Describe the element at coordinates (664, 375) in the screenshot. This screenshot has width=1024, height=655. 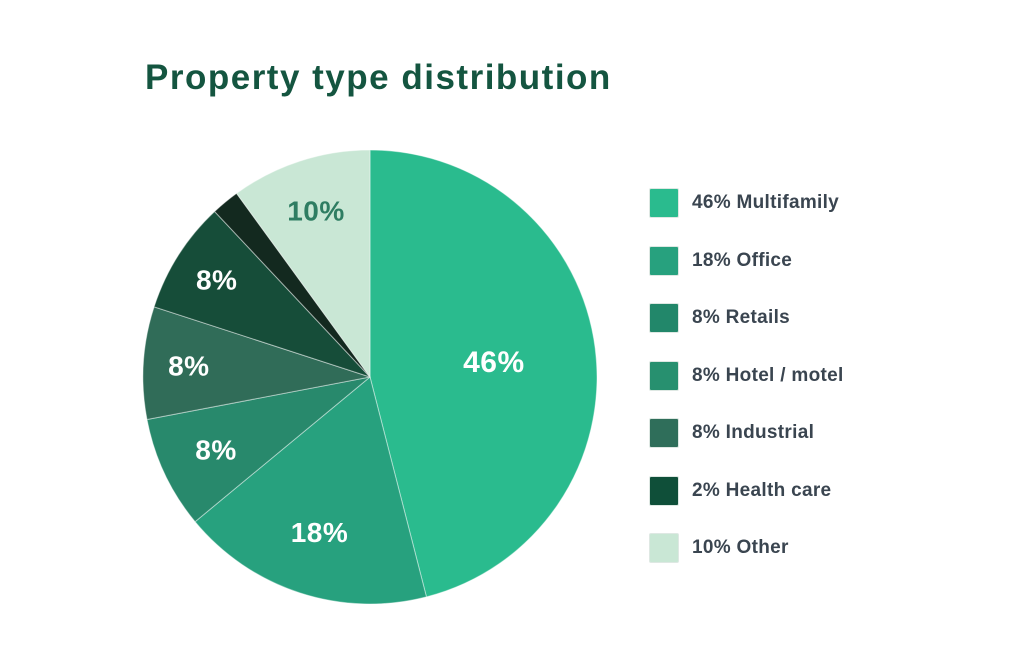
I see `legend-swatch-hotel-motel` at that location.